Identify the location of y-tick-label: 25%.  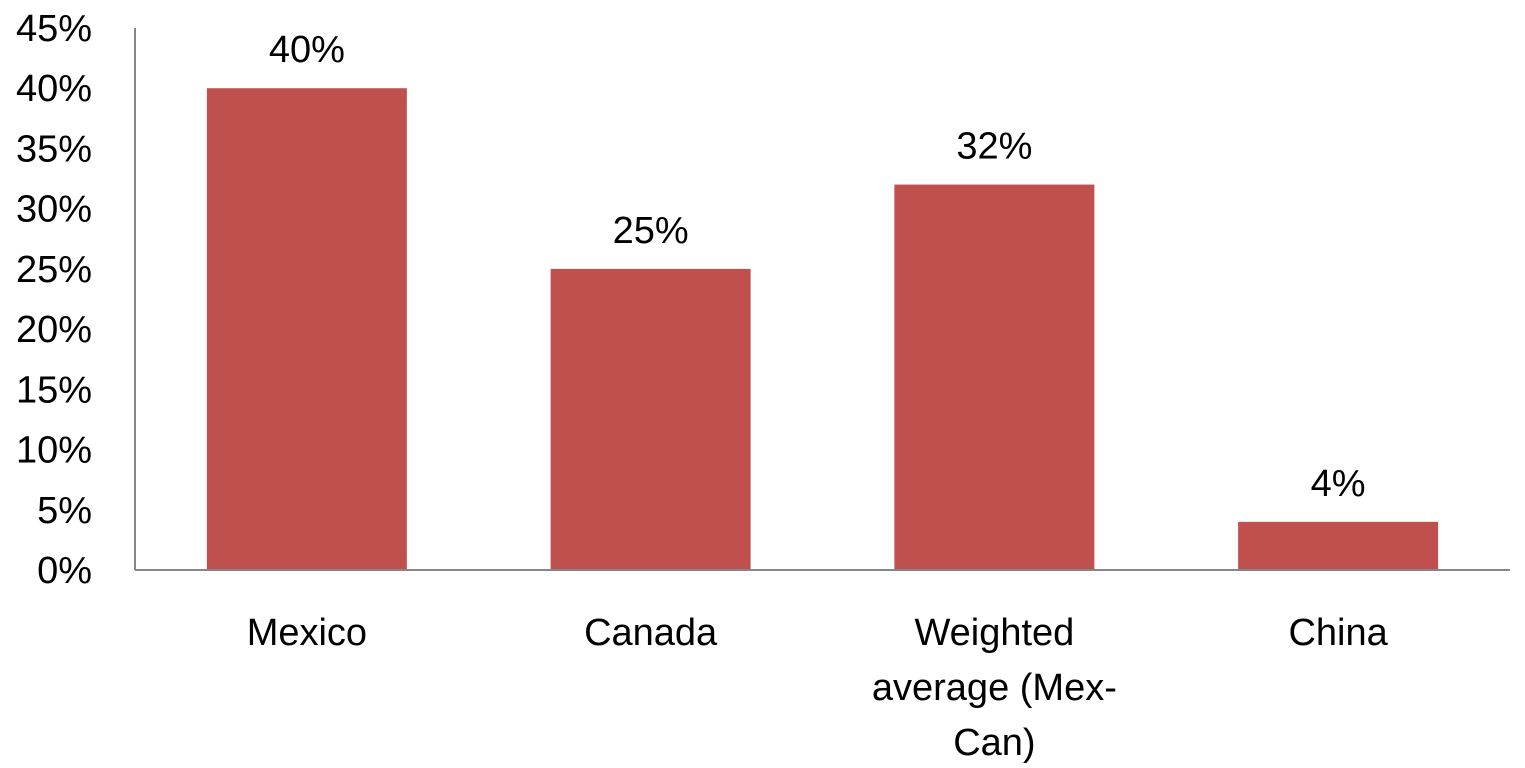
(54, 270).